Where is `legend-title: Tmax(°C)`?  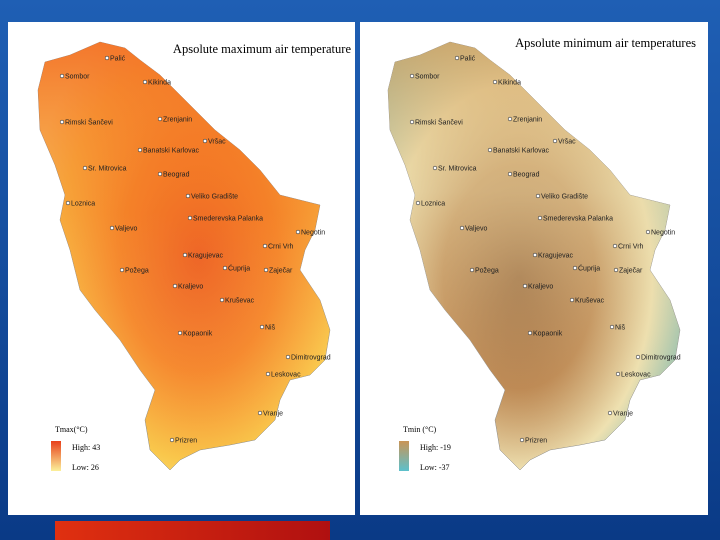
legend-title: Tmax(°C) is located at coordinates (71, 429).